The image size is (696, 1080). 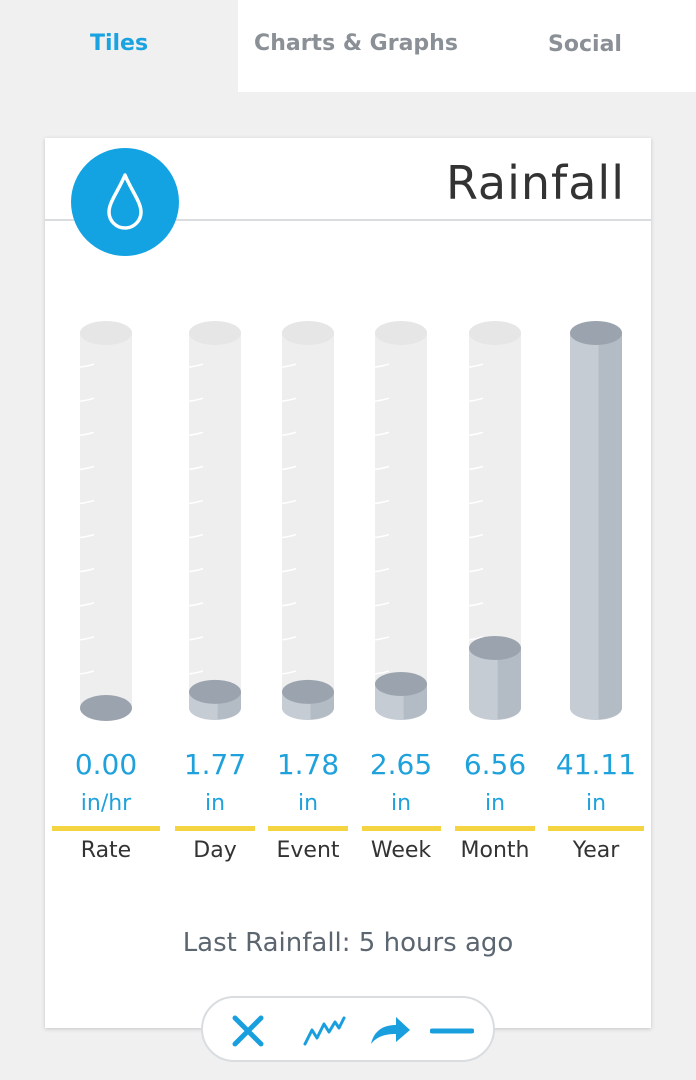 I want to click on gauge-fill-base, so click(x=106, y=708).